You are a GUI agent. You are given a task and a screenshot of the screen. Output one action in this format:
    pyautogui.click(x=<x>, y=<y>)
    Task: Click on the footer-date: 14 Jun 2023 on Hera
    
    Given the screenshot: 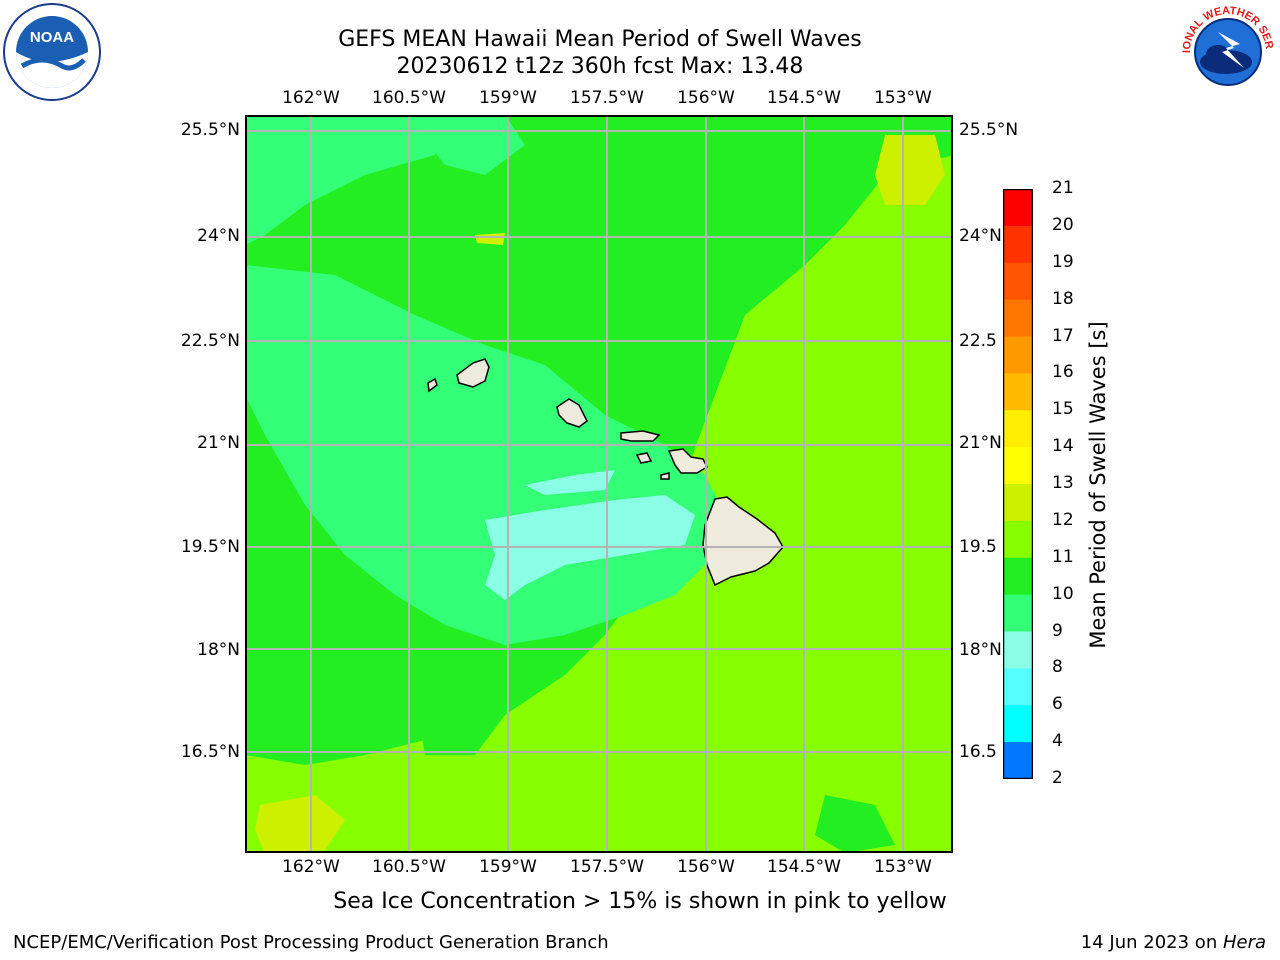 What is the action you would take?
    pyautogui.click(x=1173, y=942)
    